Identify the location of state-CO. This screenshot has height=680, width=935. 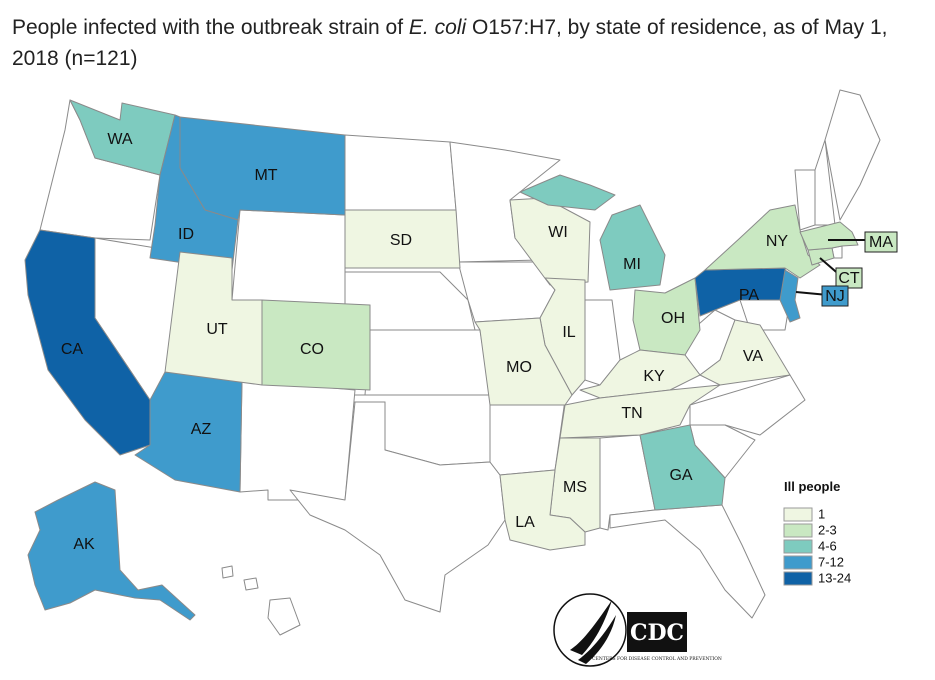
(316, 345).